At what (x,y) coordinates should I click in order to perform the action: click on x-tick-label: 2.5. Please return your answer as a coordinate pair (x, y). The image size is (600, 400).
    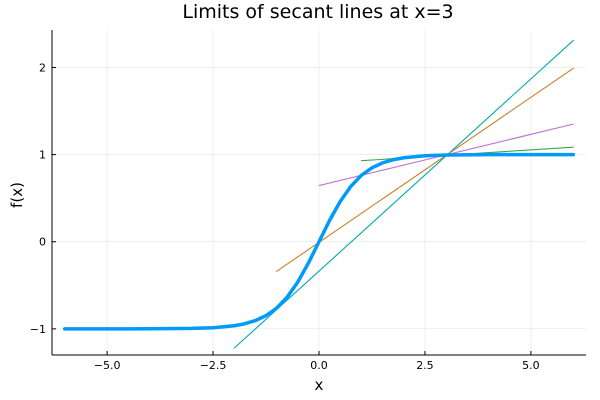
    Looking at the image, I should click on (425, 365).